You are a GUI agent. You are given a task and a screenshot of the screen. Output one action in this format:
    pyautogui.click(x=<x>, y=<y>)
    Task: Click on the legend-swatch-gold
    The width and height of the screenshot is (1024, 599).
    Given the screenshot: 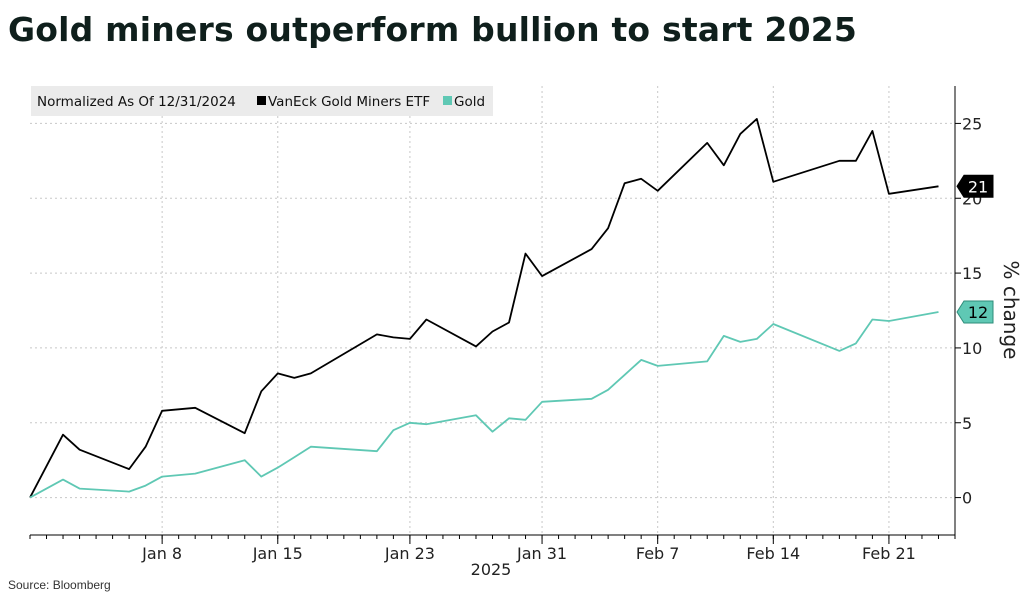 What is the action you would take?
    pyautogui.click(x=447, y=100)
    